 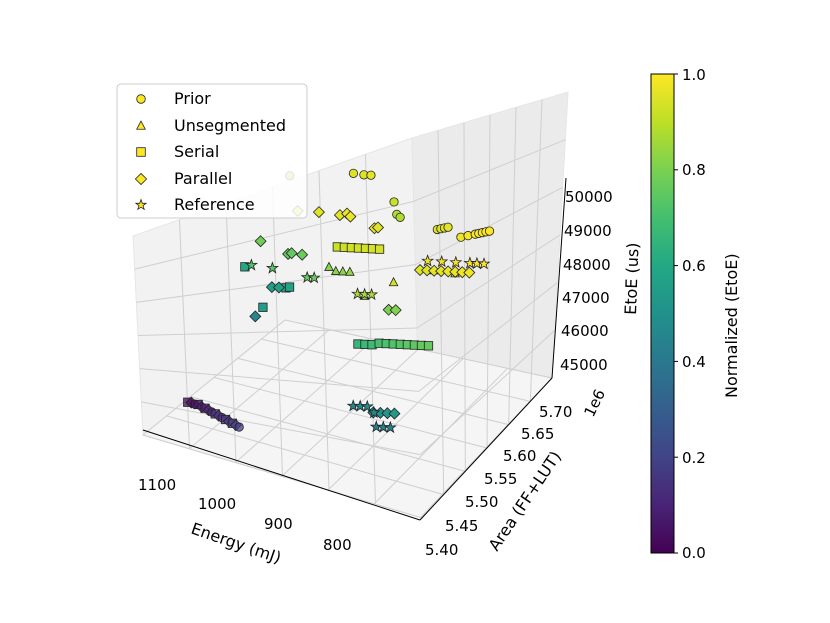 I want to click on z-axis-label: EtoE (us), so click(x=632, y=278).